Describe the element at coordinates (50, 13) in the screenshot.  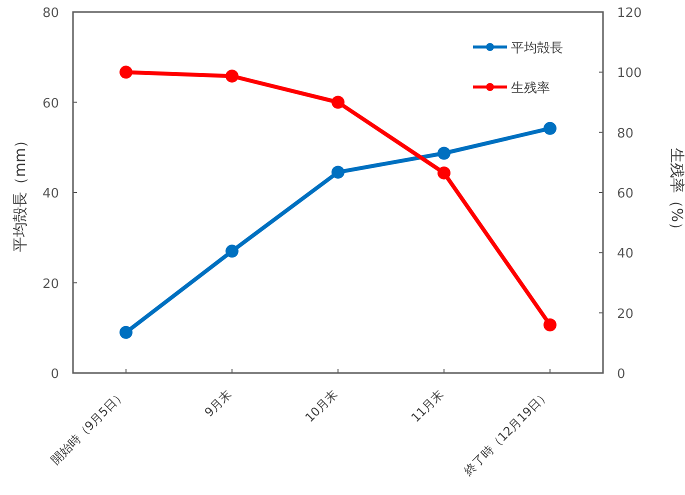
I see `y-tick-label: 80` at that location.